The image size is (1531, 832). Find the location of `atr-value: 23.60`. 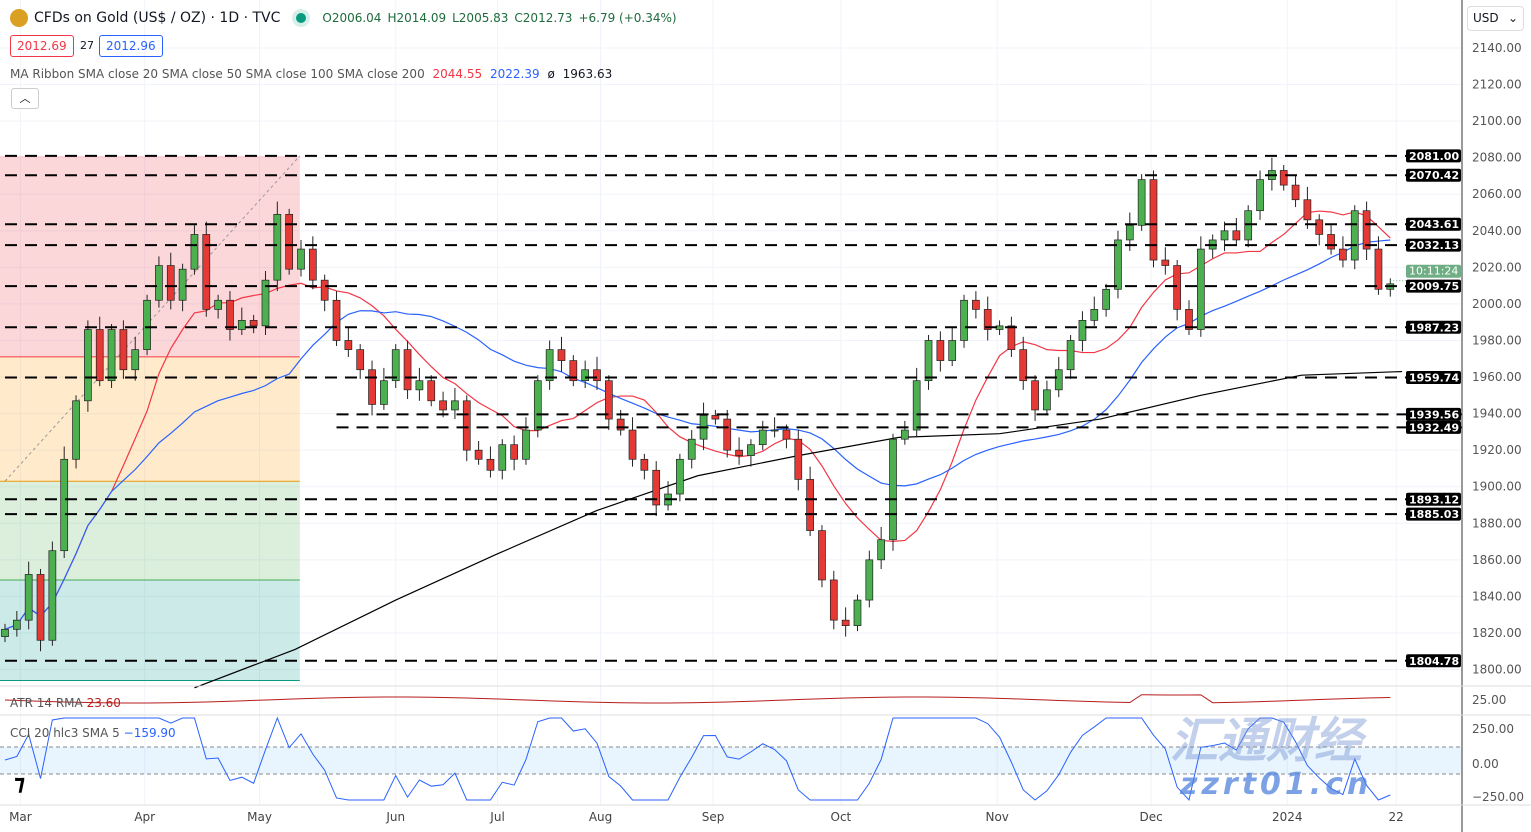

atr-value: 23.60 is located at coordinates (103, 703).